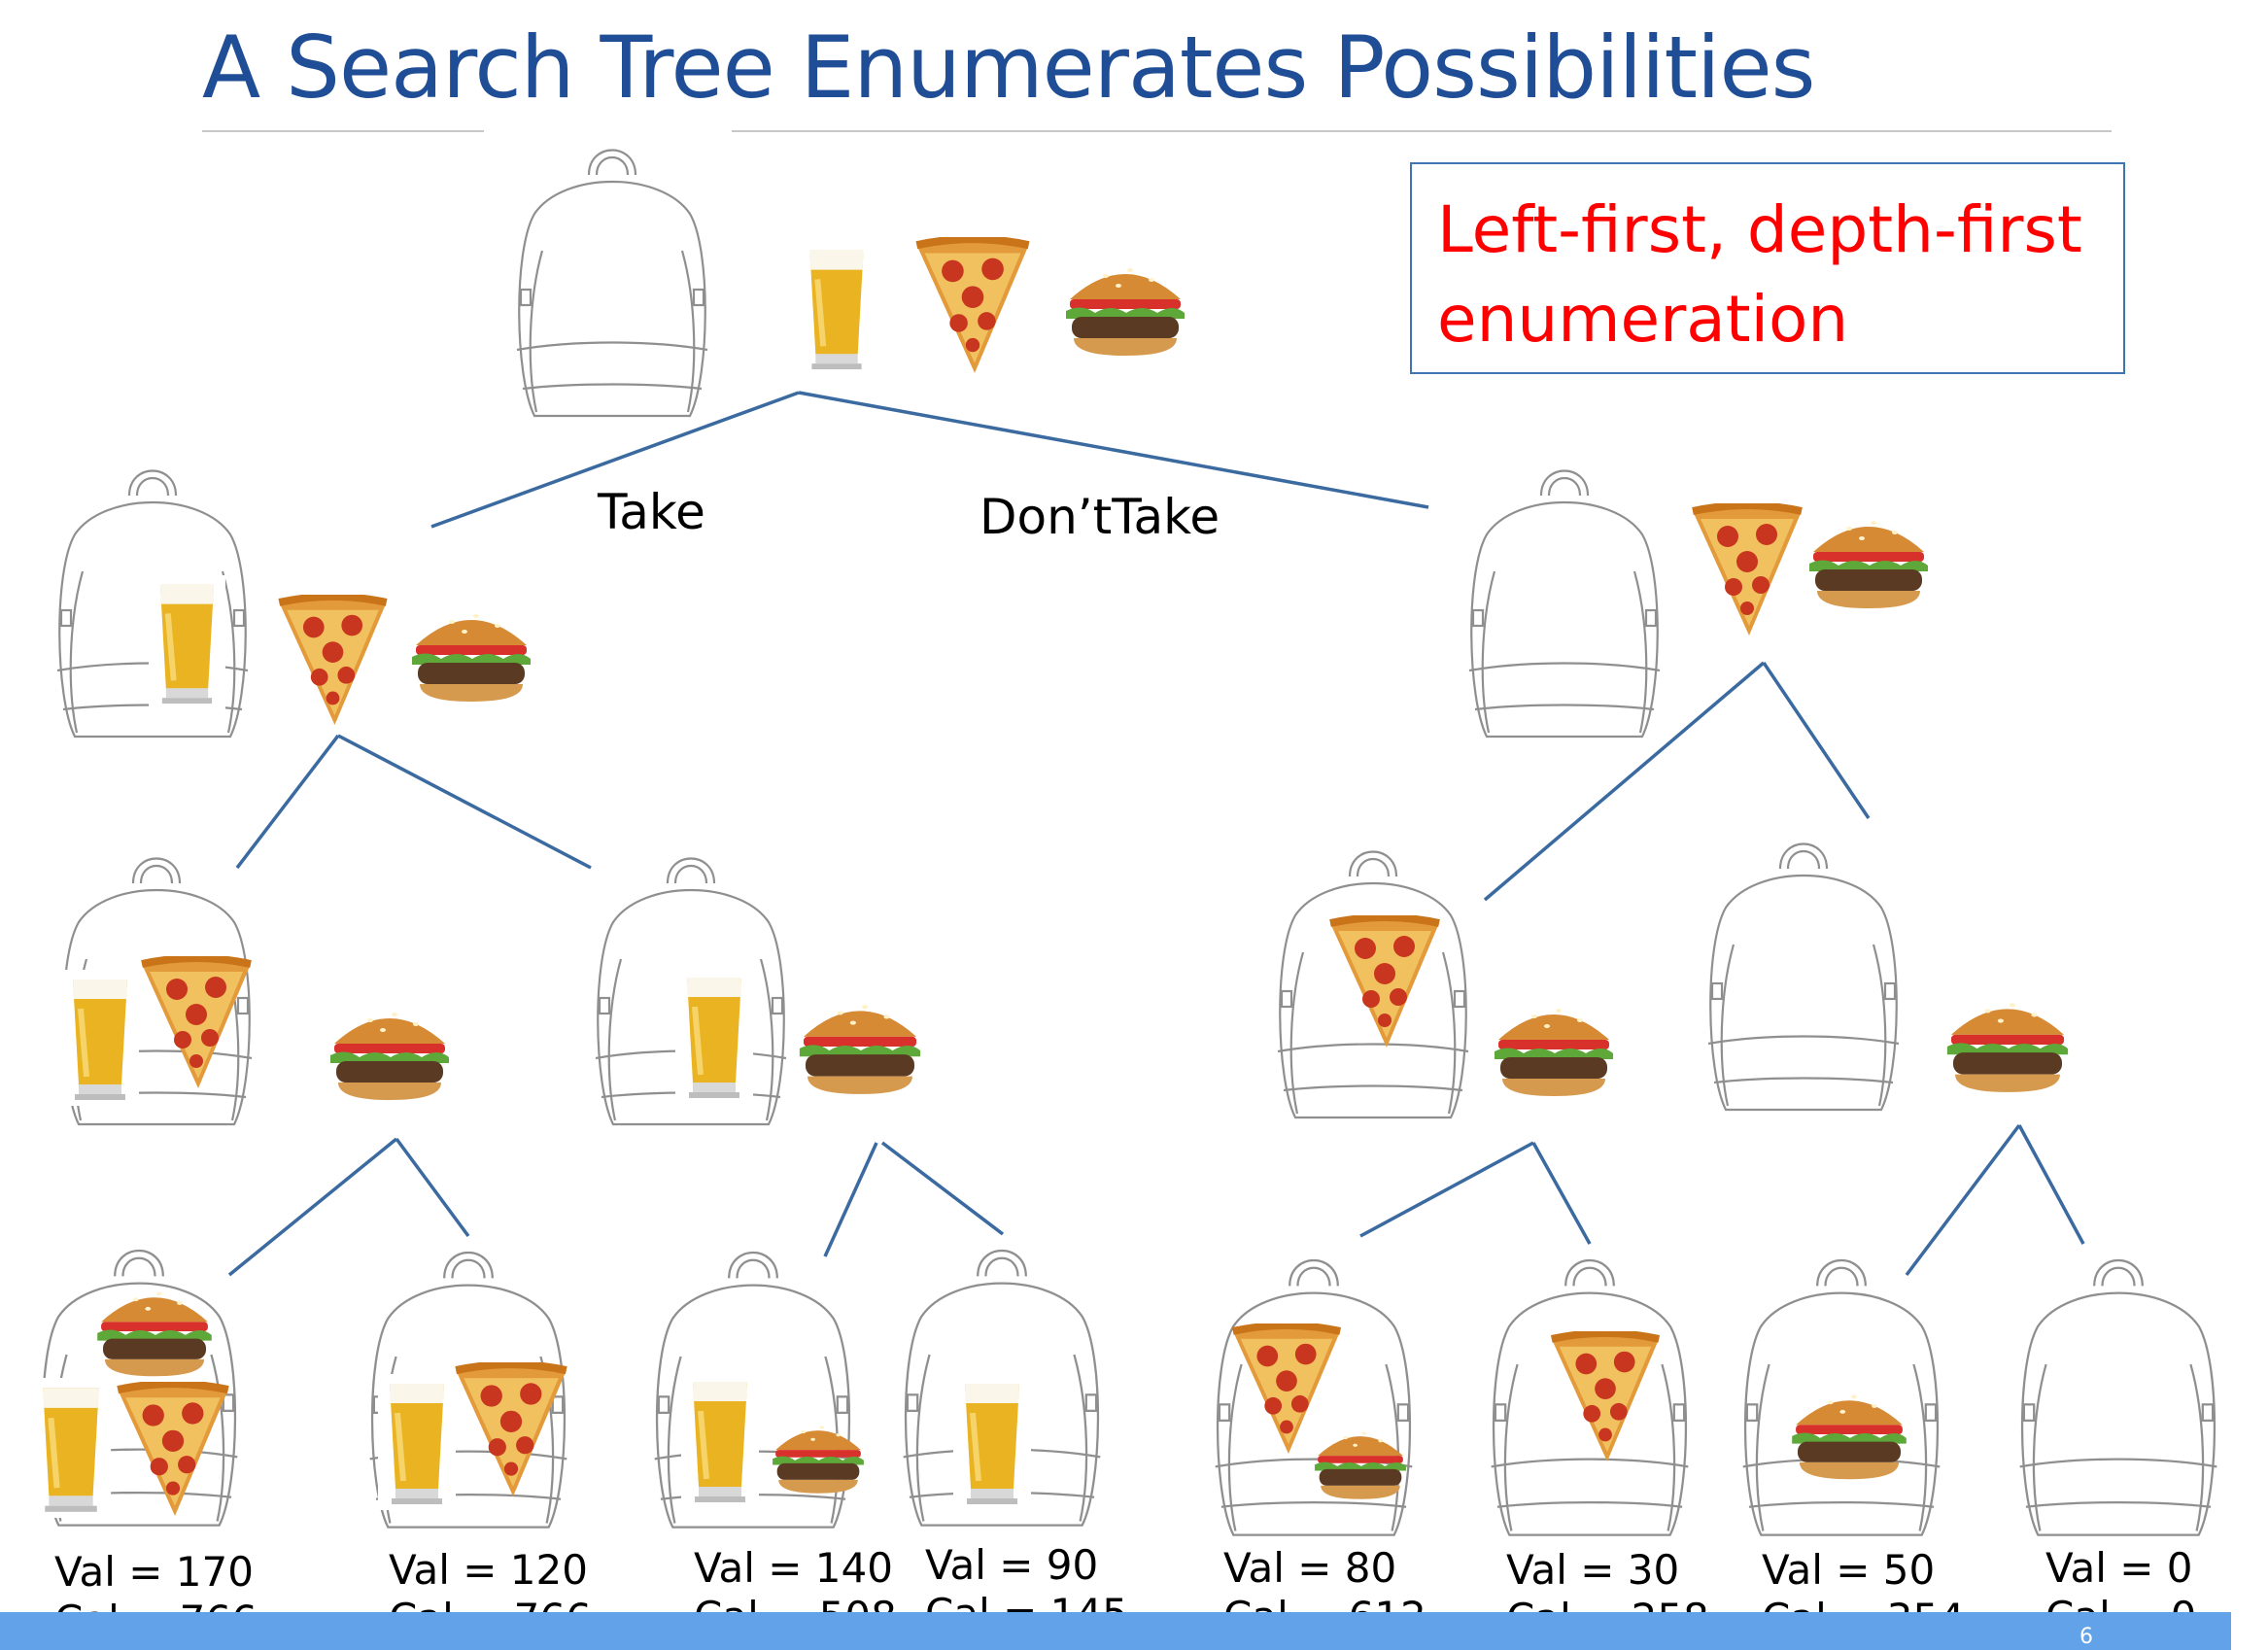 The image size is (2268, 1650). What do you see at coordinates (652, 512) in the screenshot?
I see `edge-label-take: Take` at bounding box center [652, 512].